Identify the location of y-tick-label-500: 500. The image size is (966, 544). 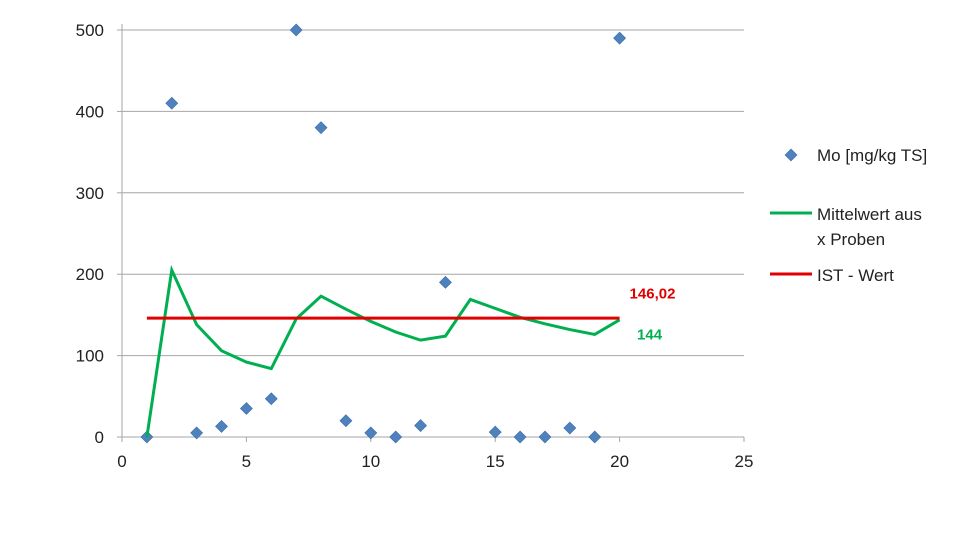
(90, 30).